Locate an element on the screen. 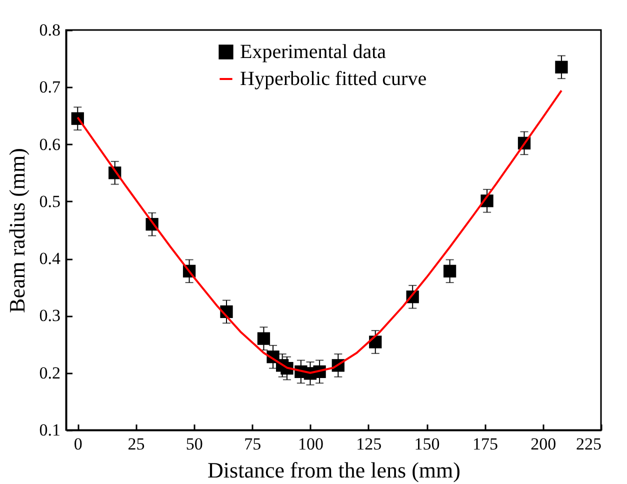 The height and width of the screenshot is (484, 627). y-tick-label: 0.7 is located at coordinates (50, 87).